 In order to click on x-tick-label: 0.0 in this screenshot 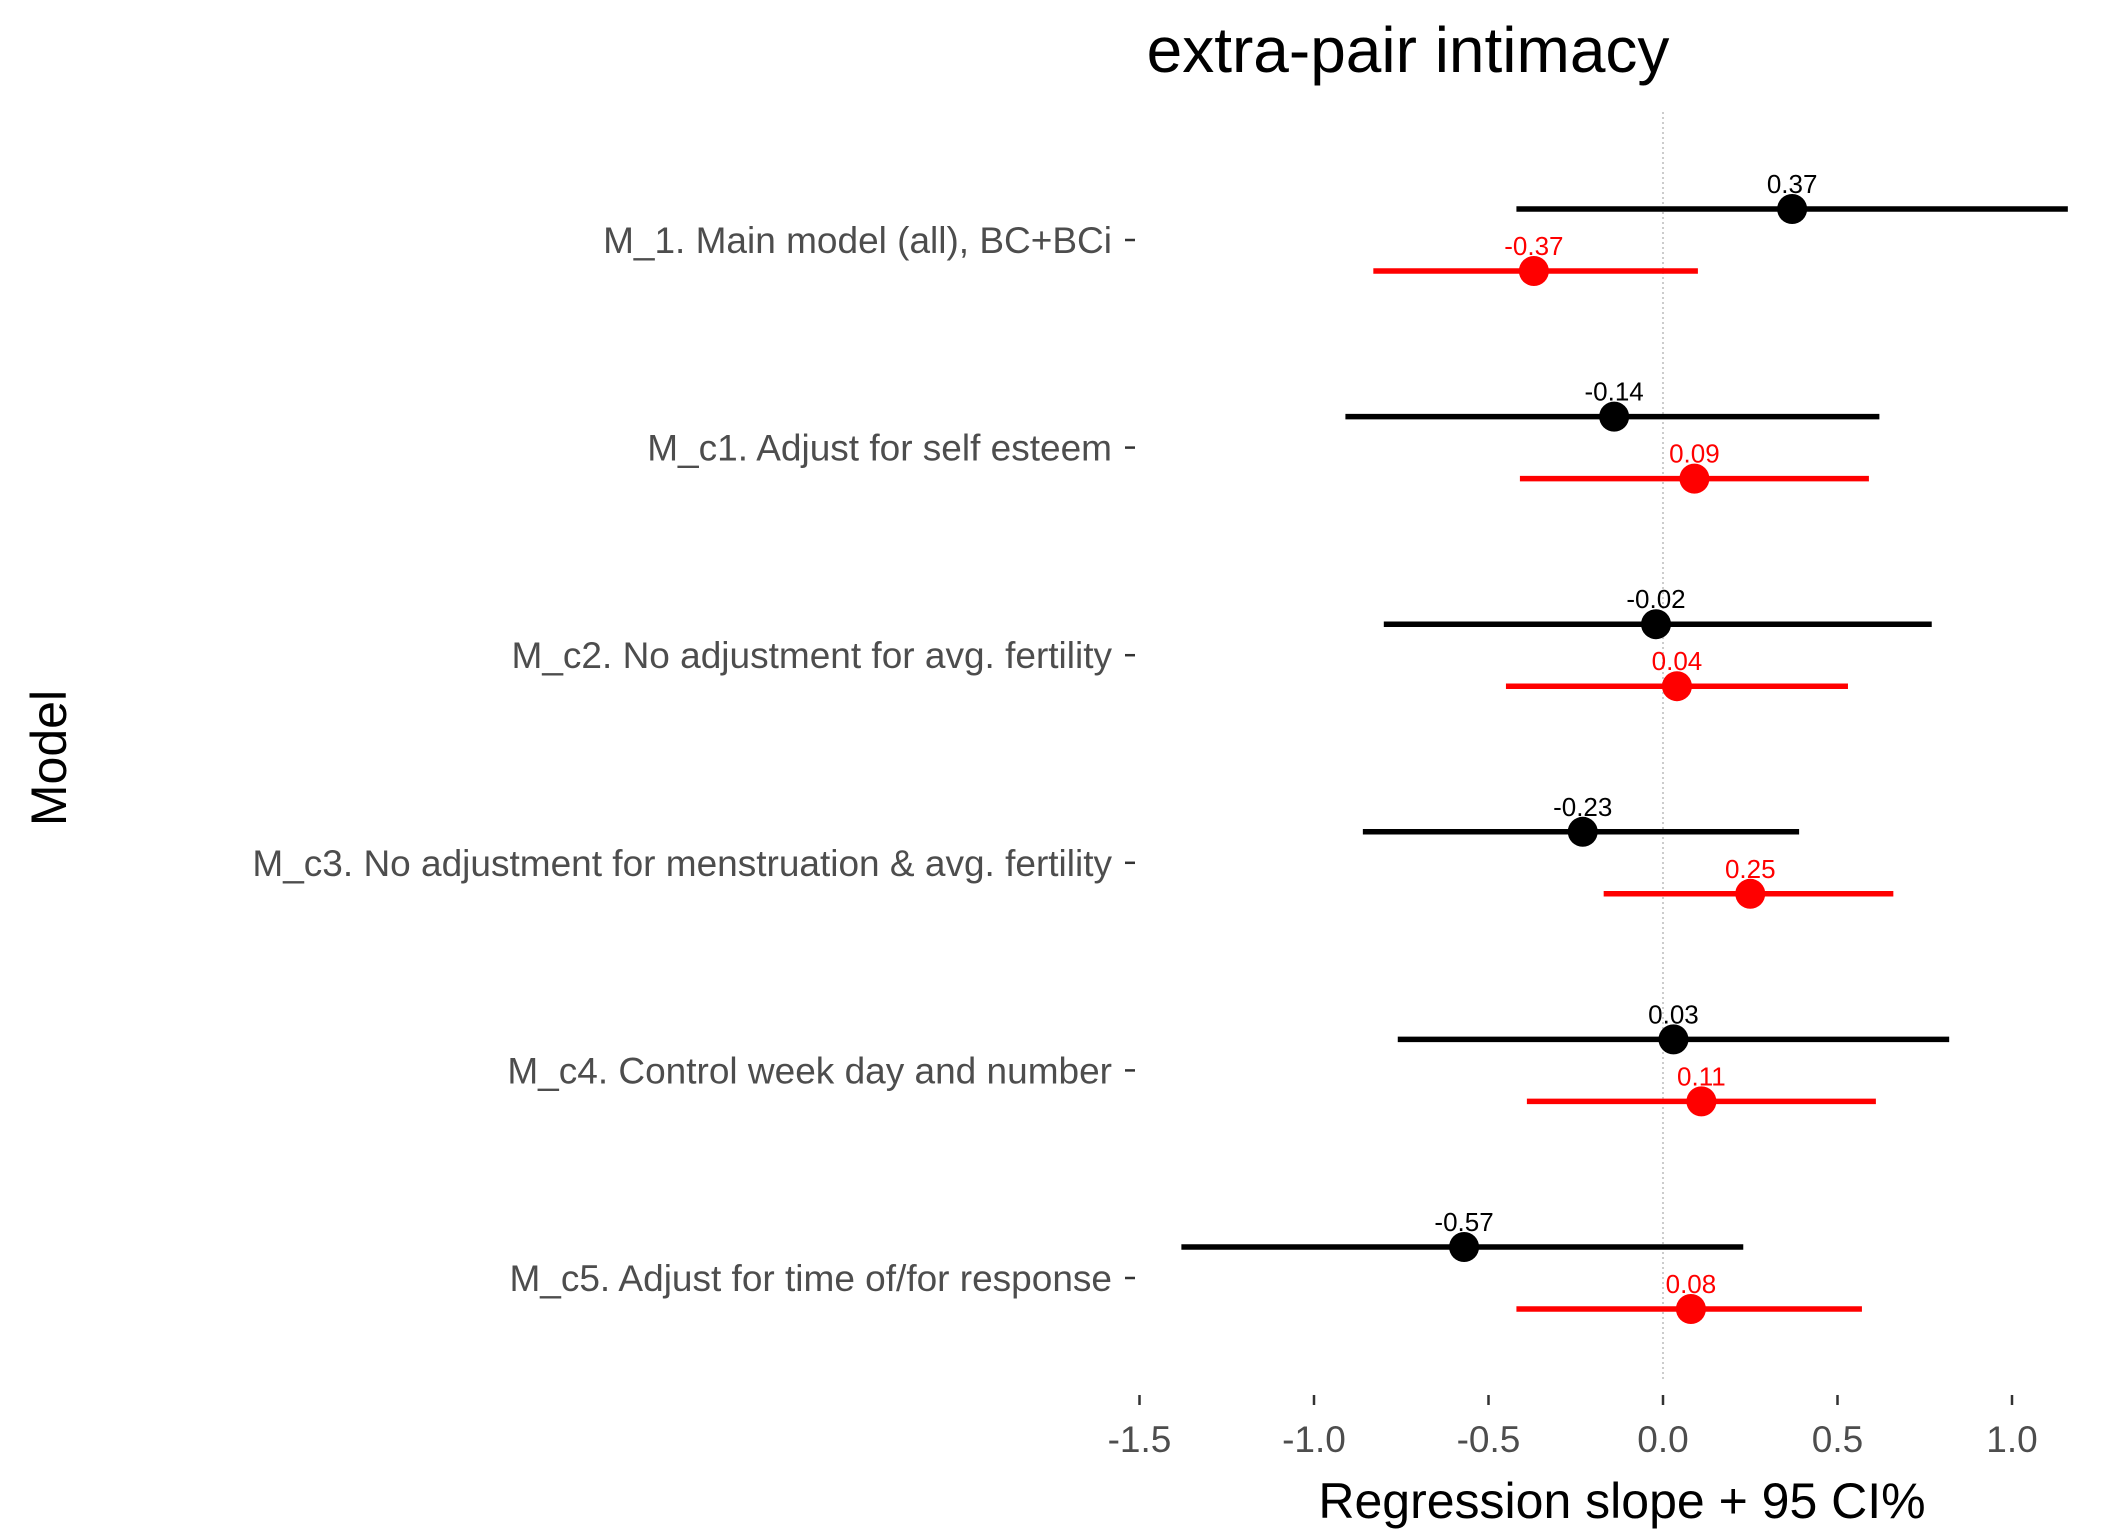, I will do `click(1662, 1439)`.